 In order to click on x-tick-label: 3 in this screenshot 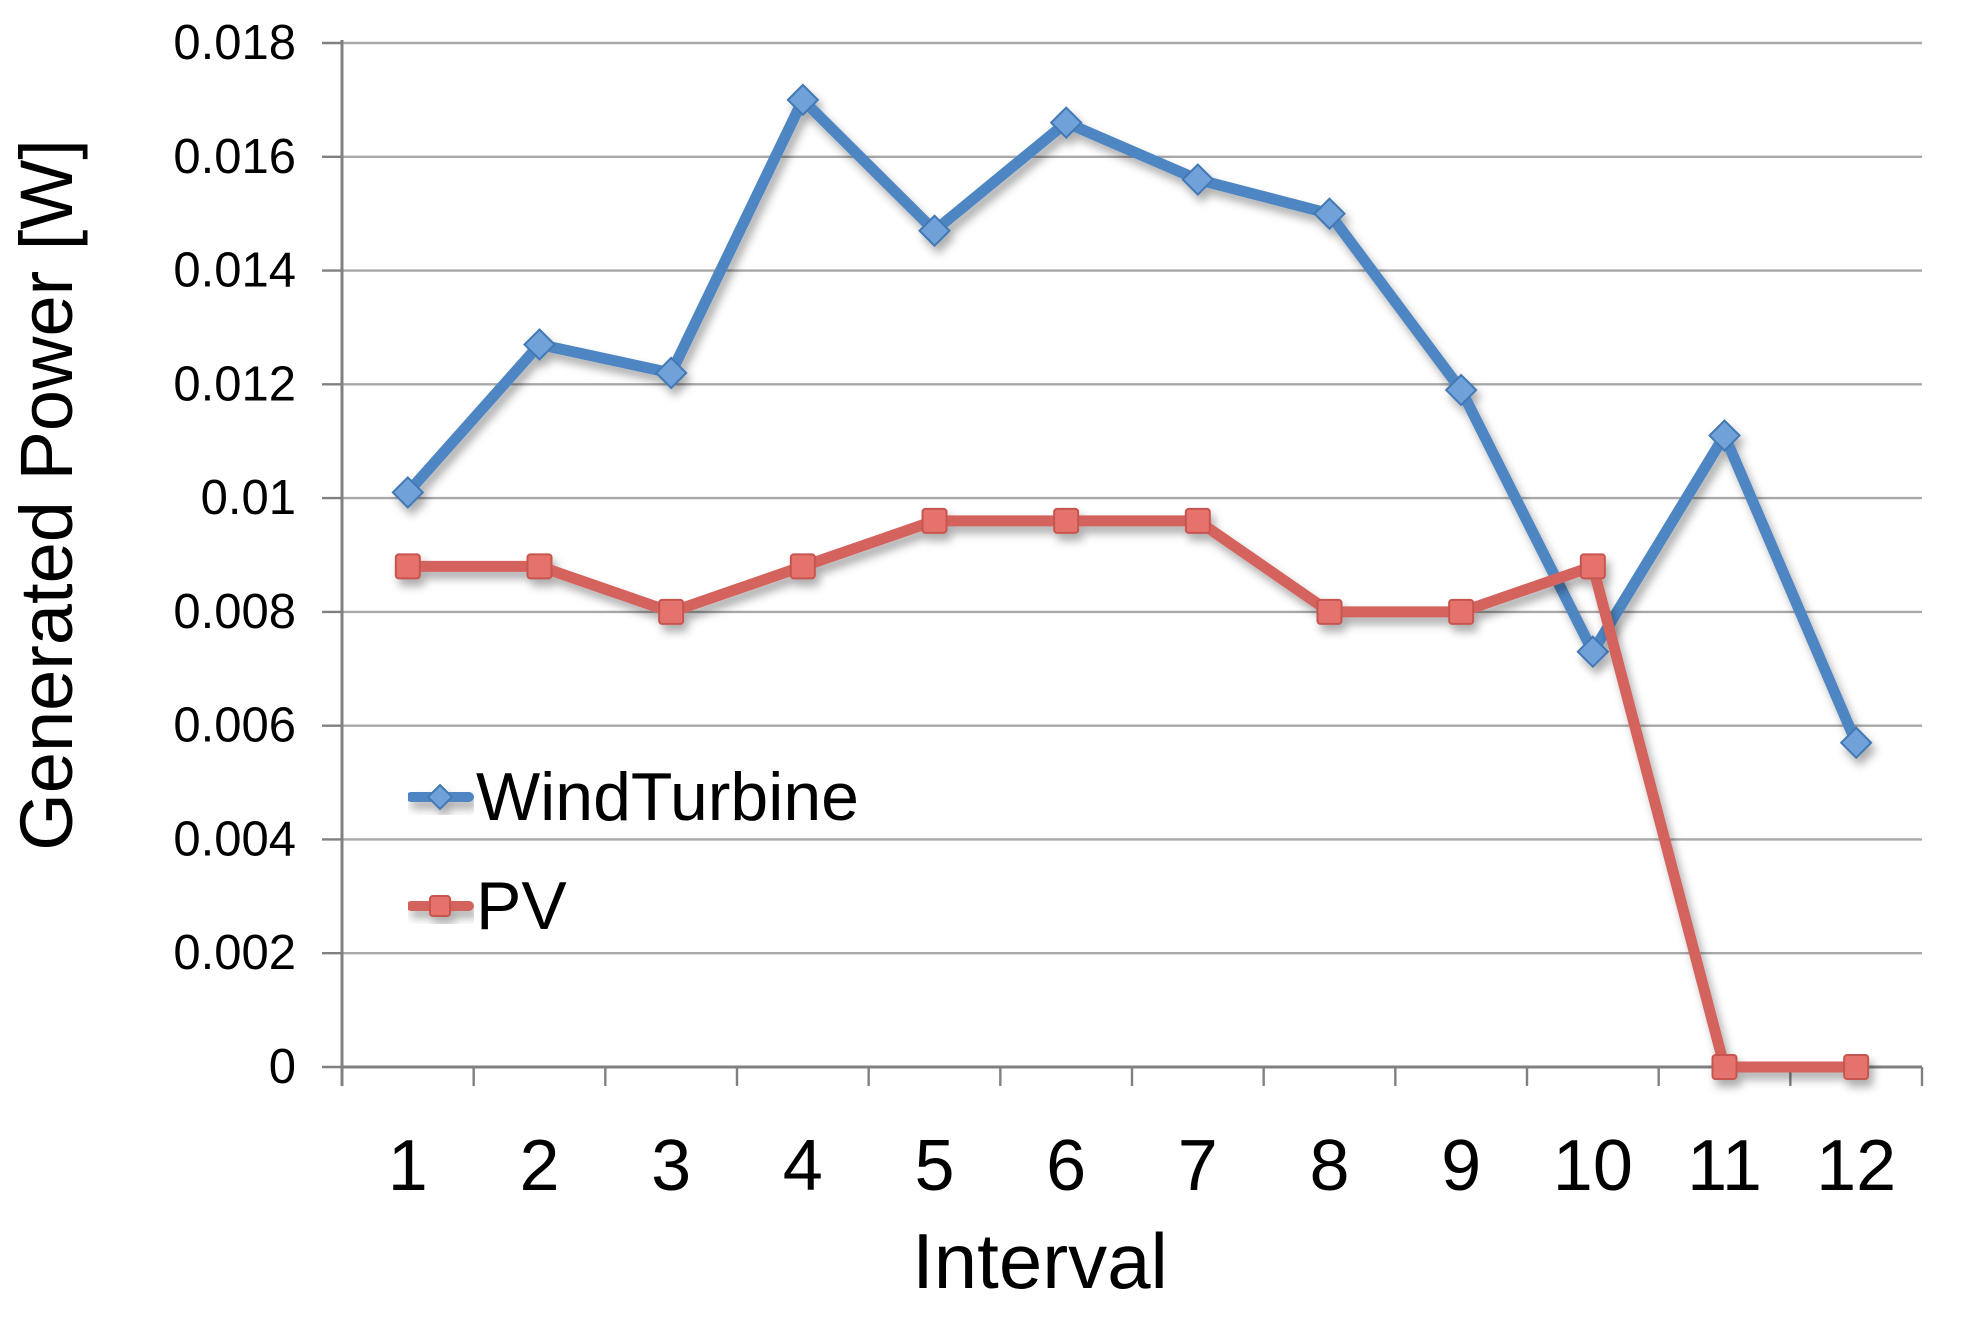, I will do `click(671, 1166)`.